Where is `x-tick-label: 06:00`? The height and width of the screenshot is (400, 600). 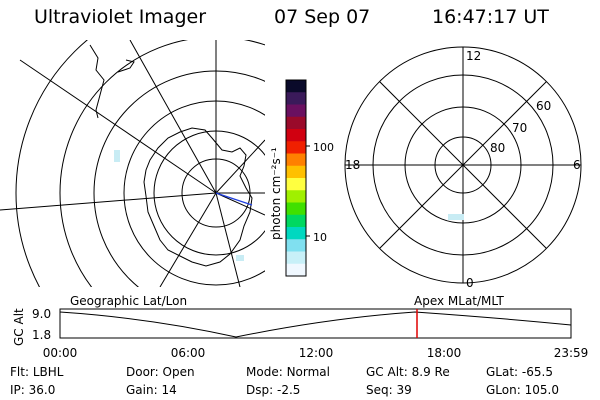
x-tick-label: 06:00 is located at coordinates (188, 353).